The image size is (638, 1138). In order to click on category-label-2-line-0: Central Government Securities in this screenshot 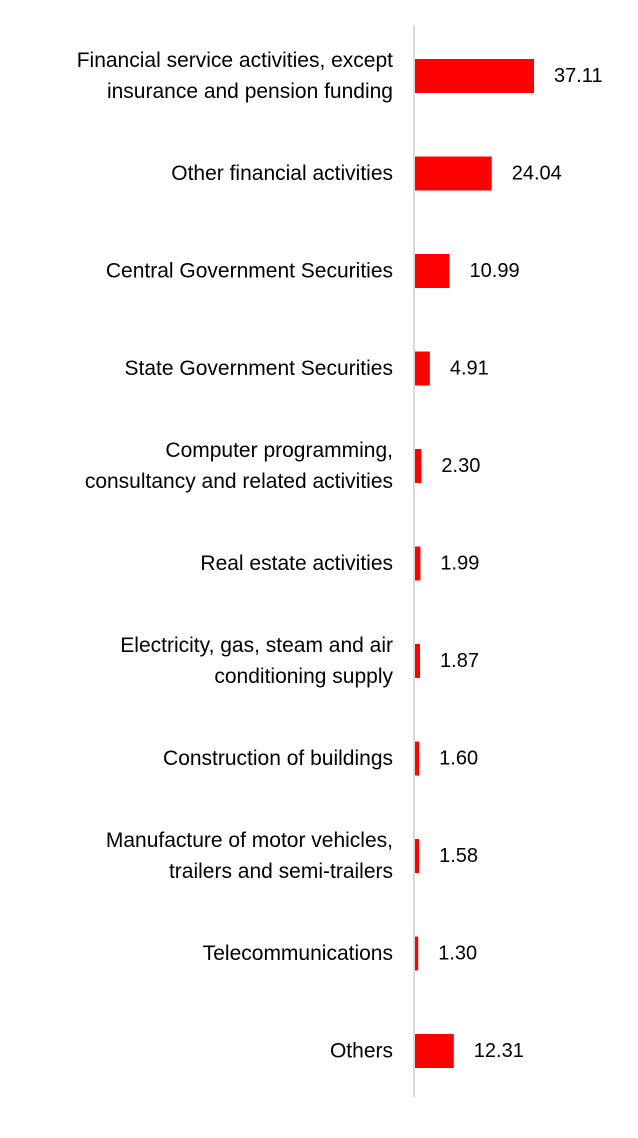, I will do `click(249, 271)`.